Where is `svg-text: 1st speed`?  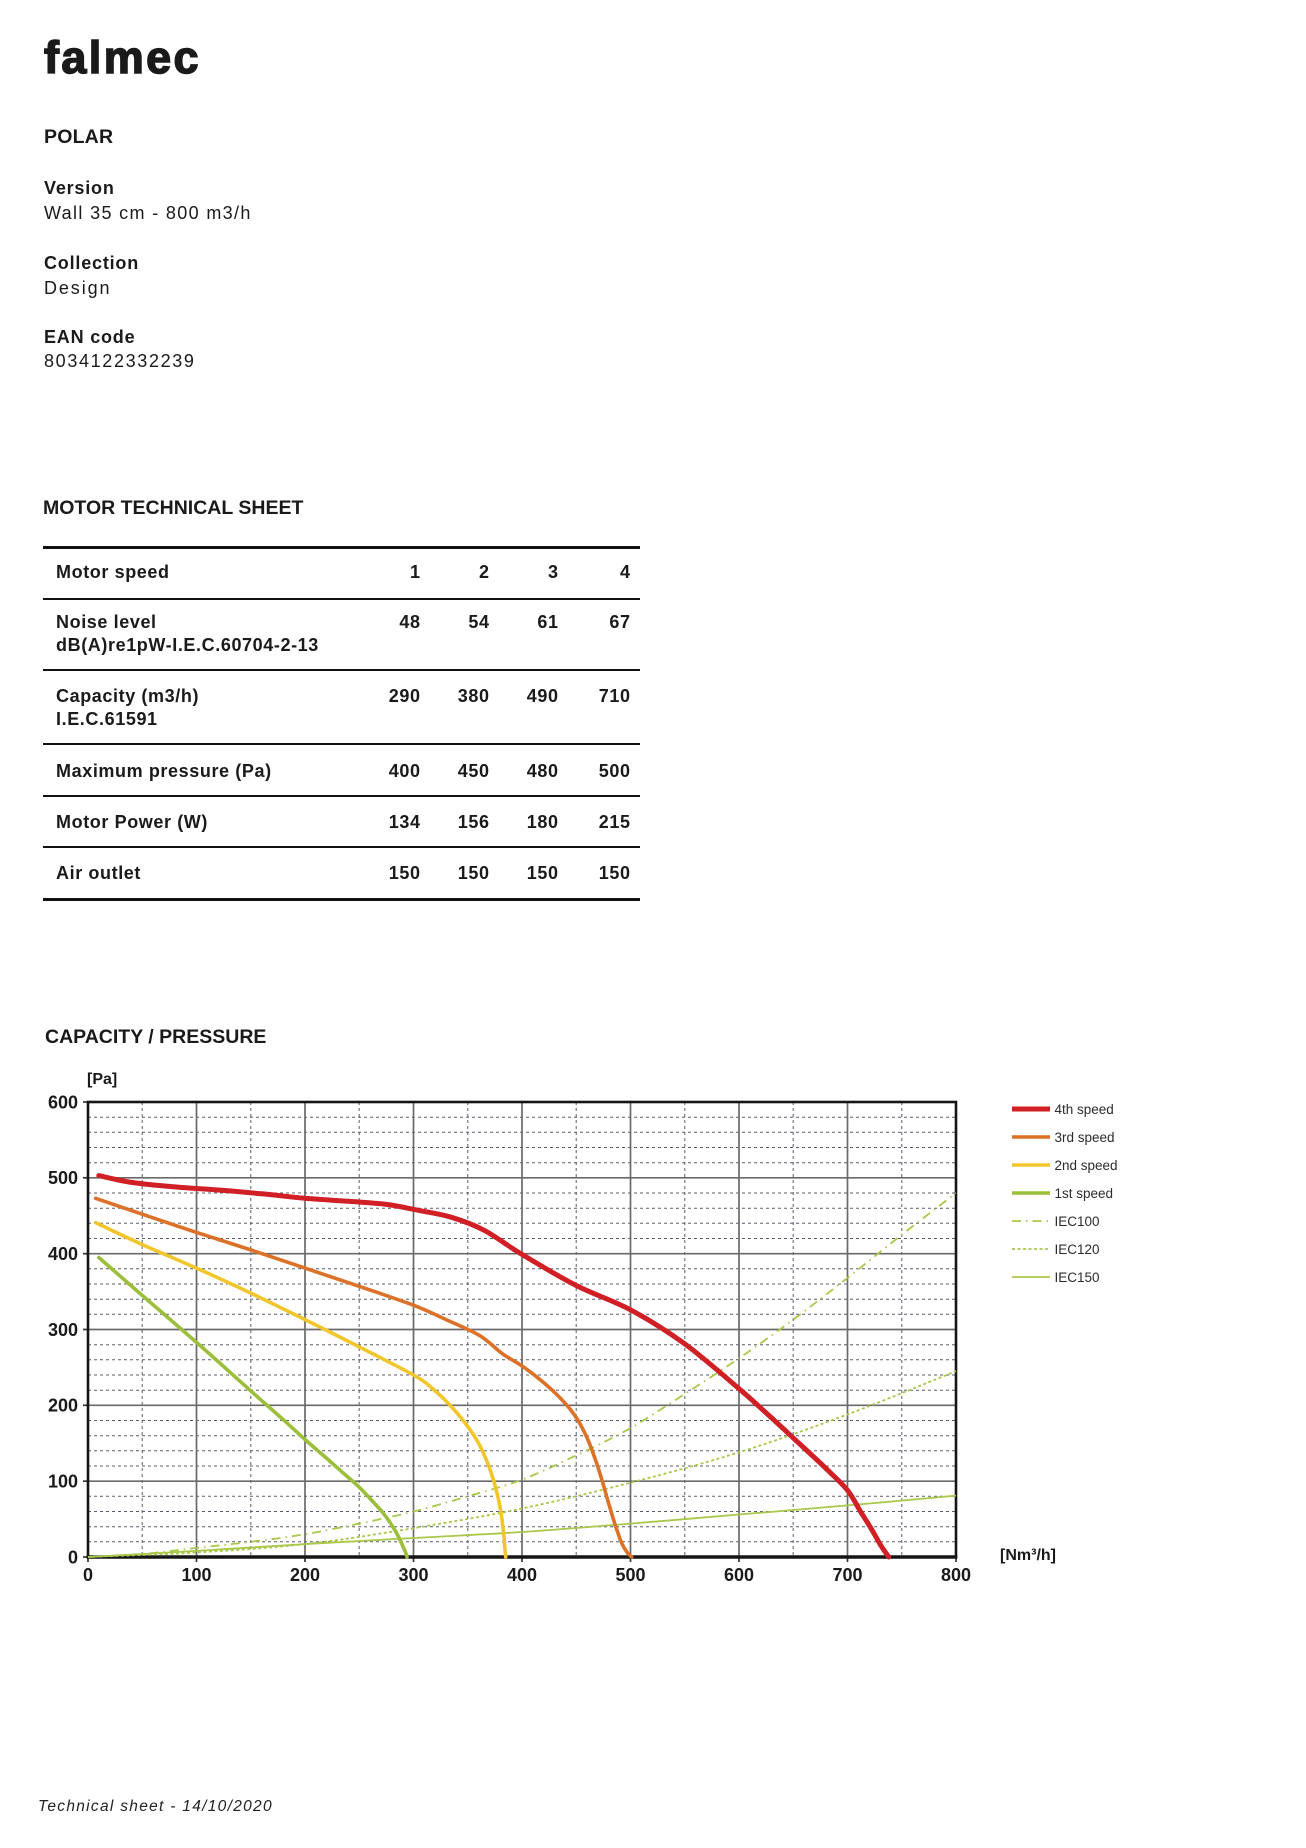 svg-text: 1st speed is located at coordinates (1084, 1193).